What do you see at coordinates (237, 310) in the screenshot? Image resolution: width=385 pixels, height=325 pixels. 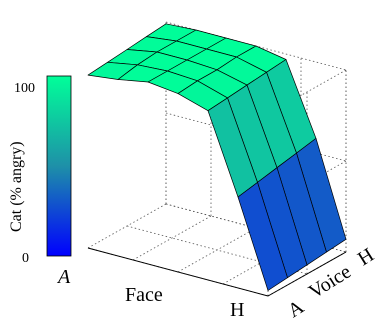 I see `x-tick-h: H` at bounding box center [237, 310].